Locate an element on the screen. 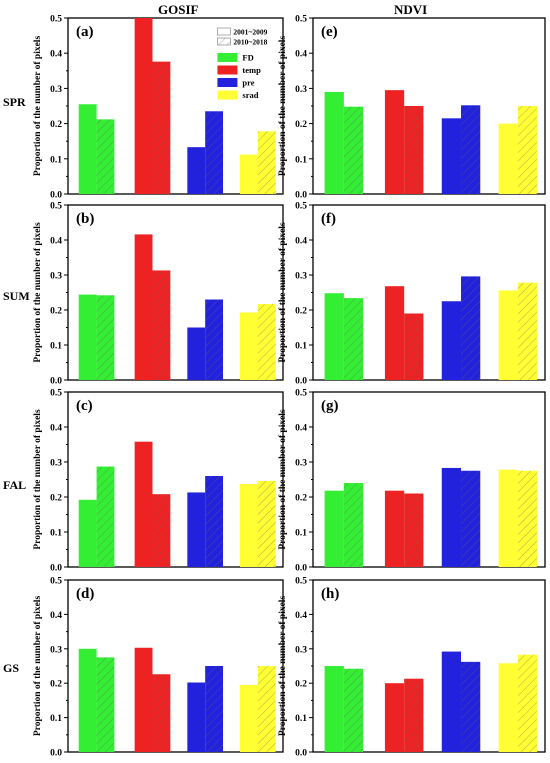 This screenshot has height=763, width=550. panel-f-bar-hatch-srad is located at coordinates (527, 331).